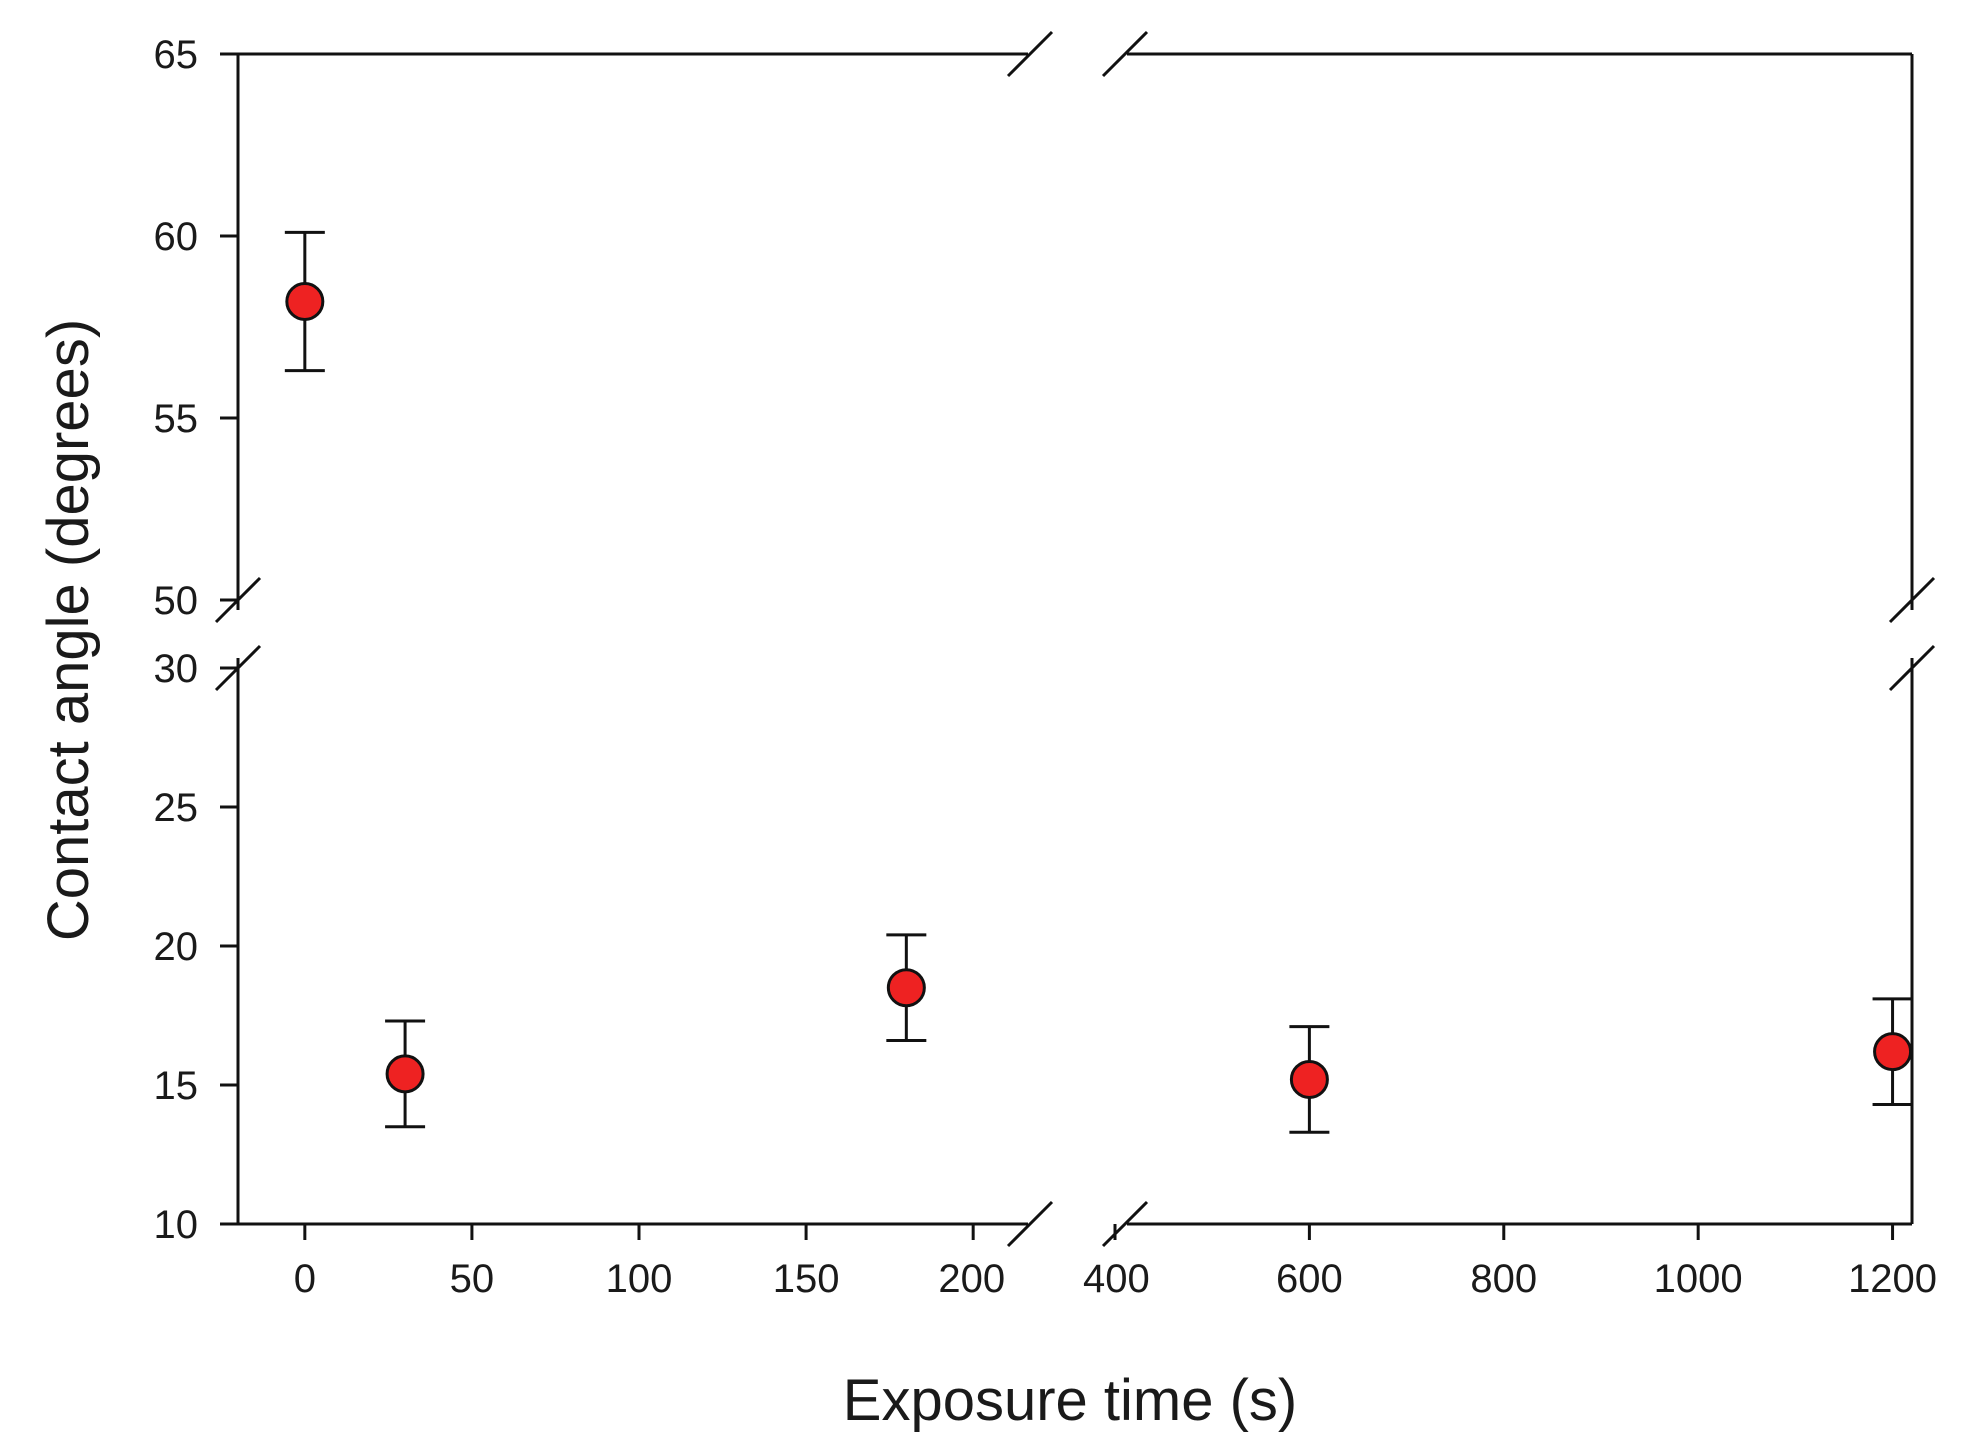 The height and width of the screenshot is (1455, 1975). Describe the element at coordinates (1503, 1279) in the screenshot. I see `x-tick-label: 800` at that location.